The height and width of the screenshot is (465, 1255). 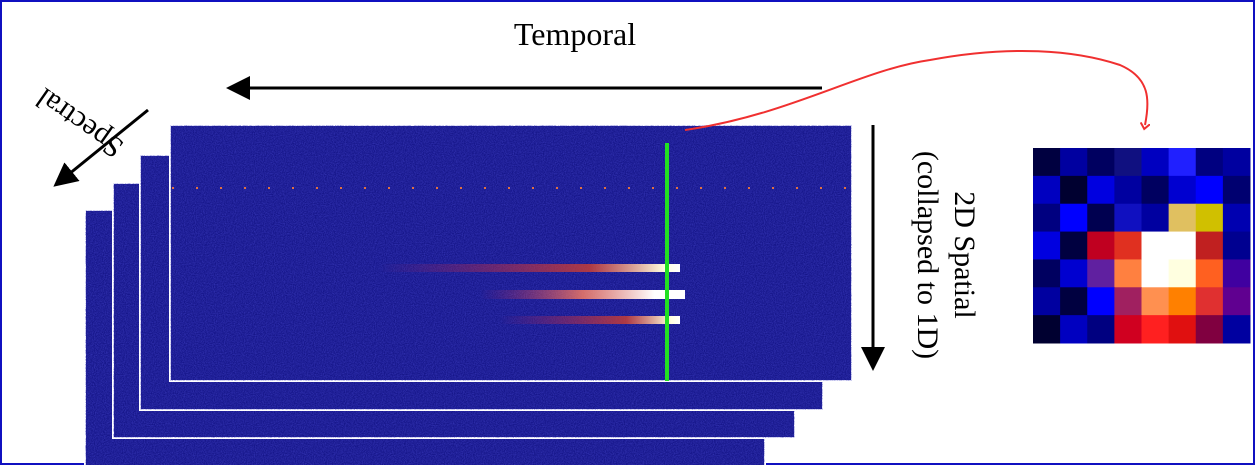 I want to click on temporal-label: Temporal, so click(x=575, y=34).